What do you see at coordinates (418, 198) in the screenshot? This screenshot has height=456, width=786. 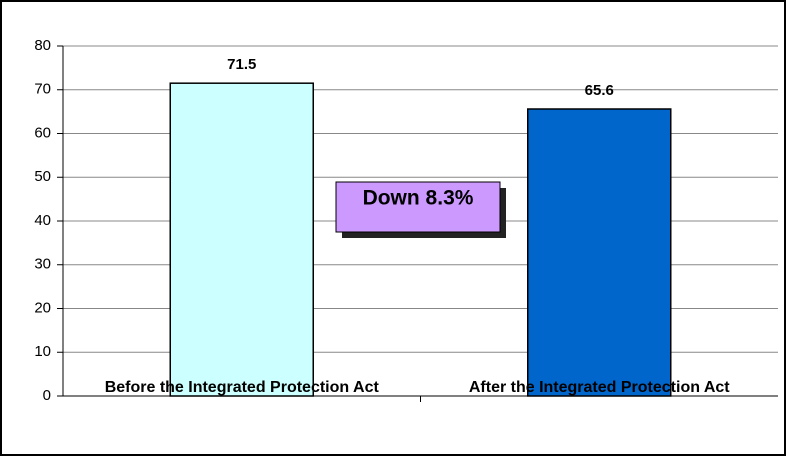 I see `annotation: Down 8.3%` at bounding box center [418, 198].